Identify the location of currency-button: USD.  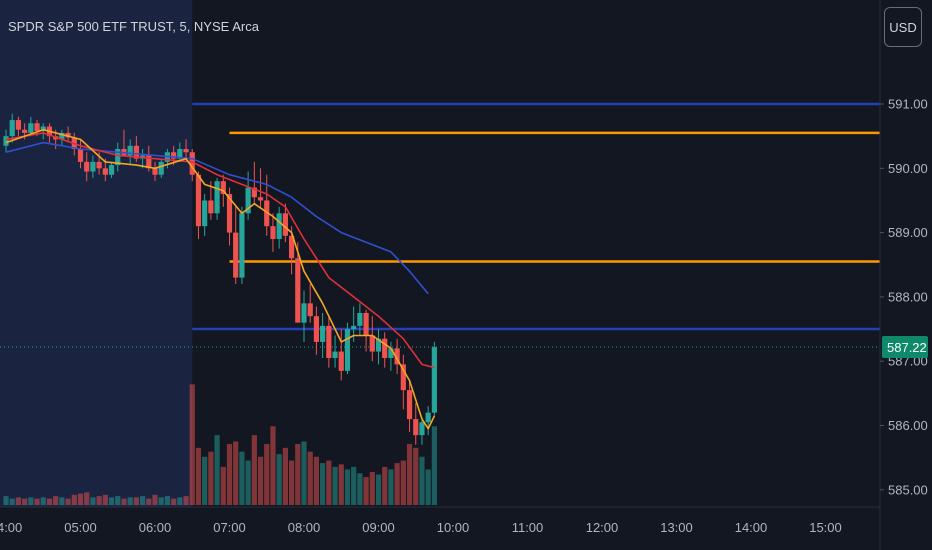
(903, 27).